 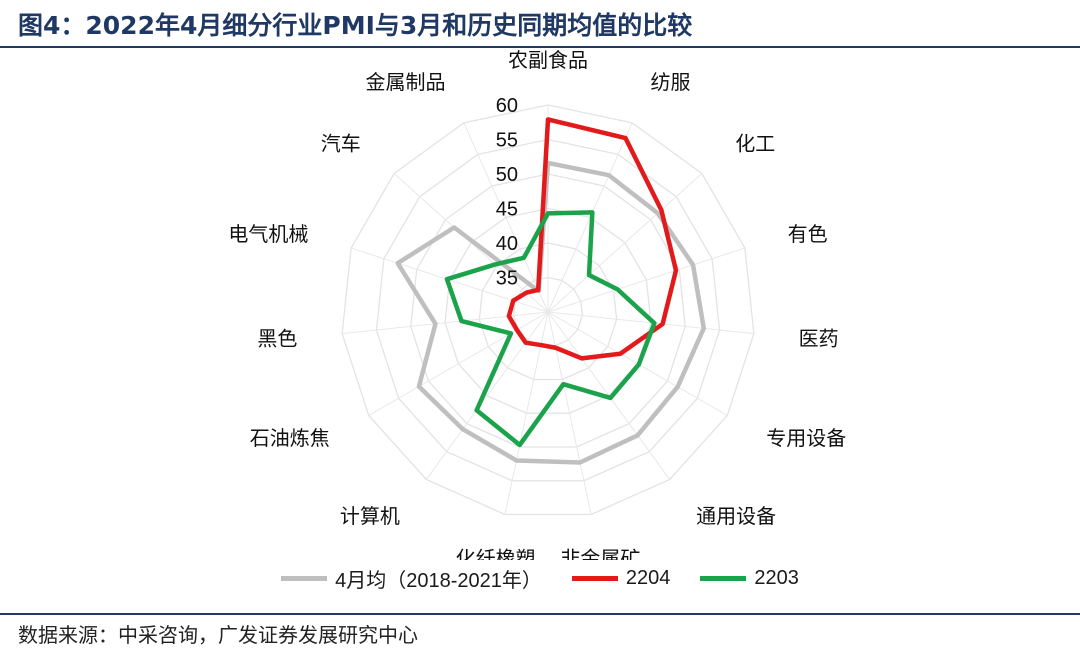 What do you see at coordinates (540, 47) in the screenshot?
I see `title-divider` at bounding box center [540, 47].